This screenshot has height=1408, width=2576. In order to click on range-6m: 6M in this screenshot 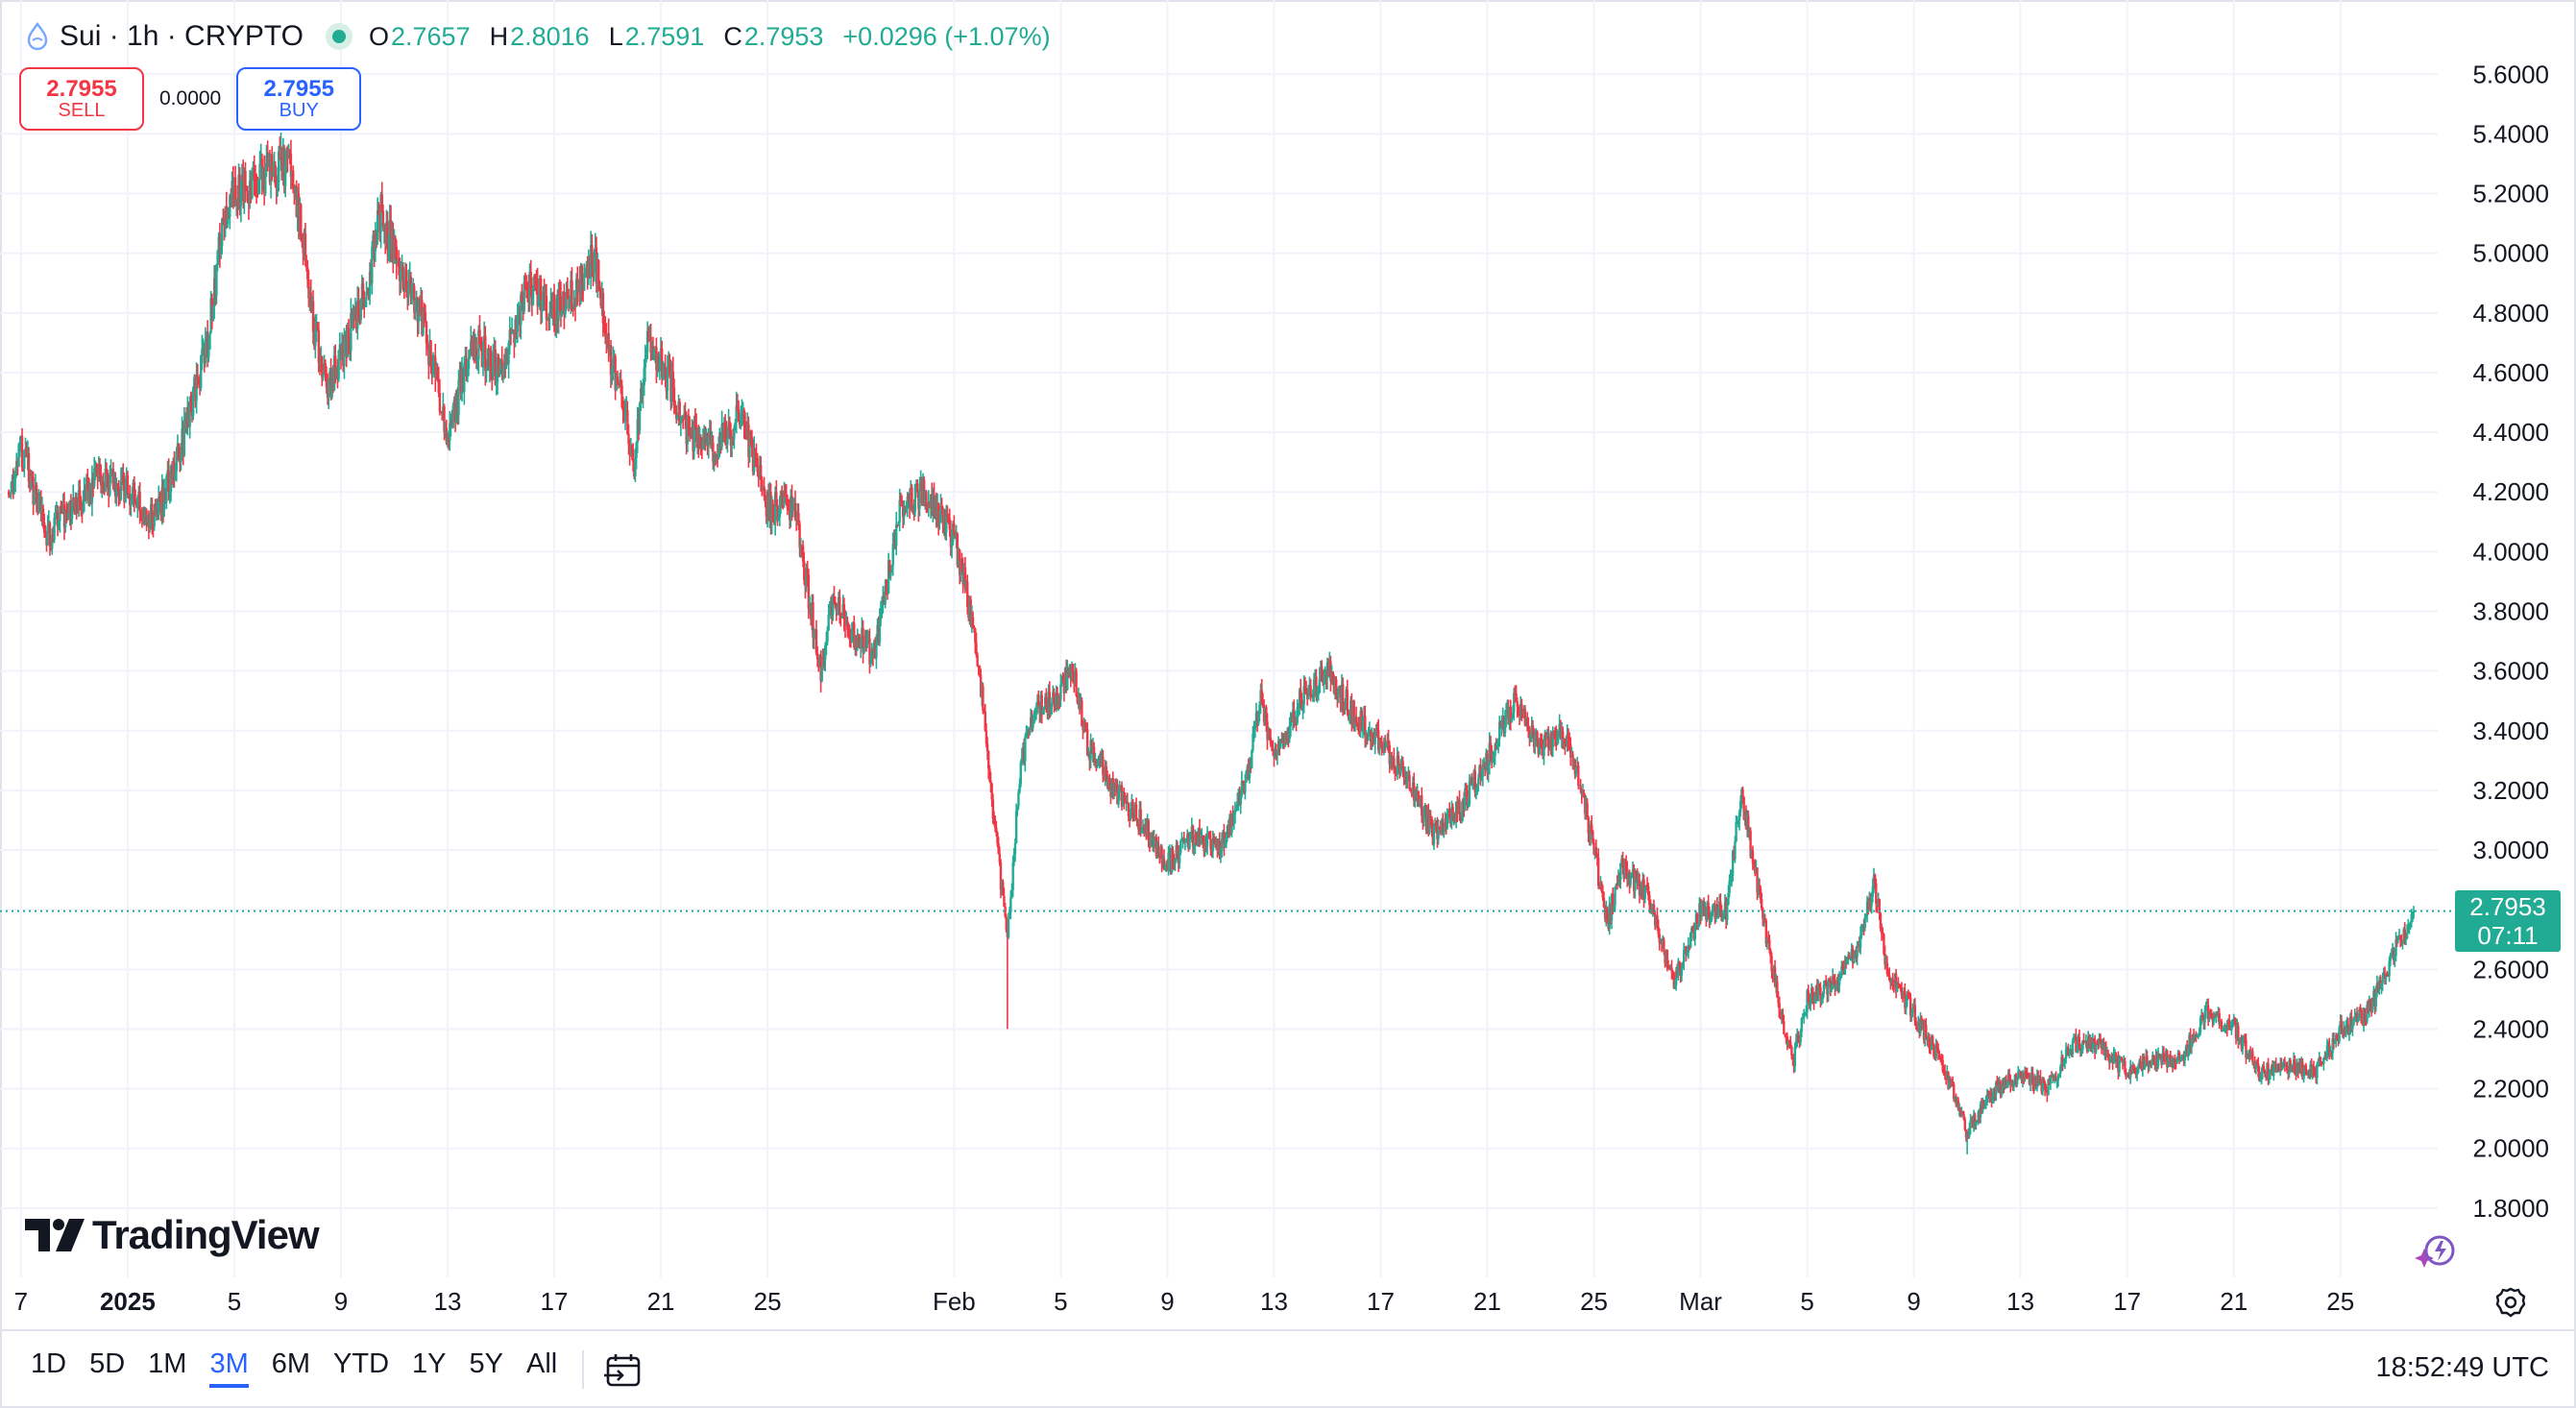, I will do `click(291, 1364)`.